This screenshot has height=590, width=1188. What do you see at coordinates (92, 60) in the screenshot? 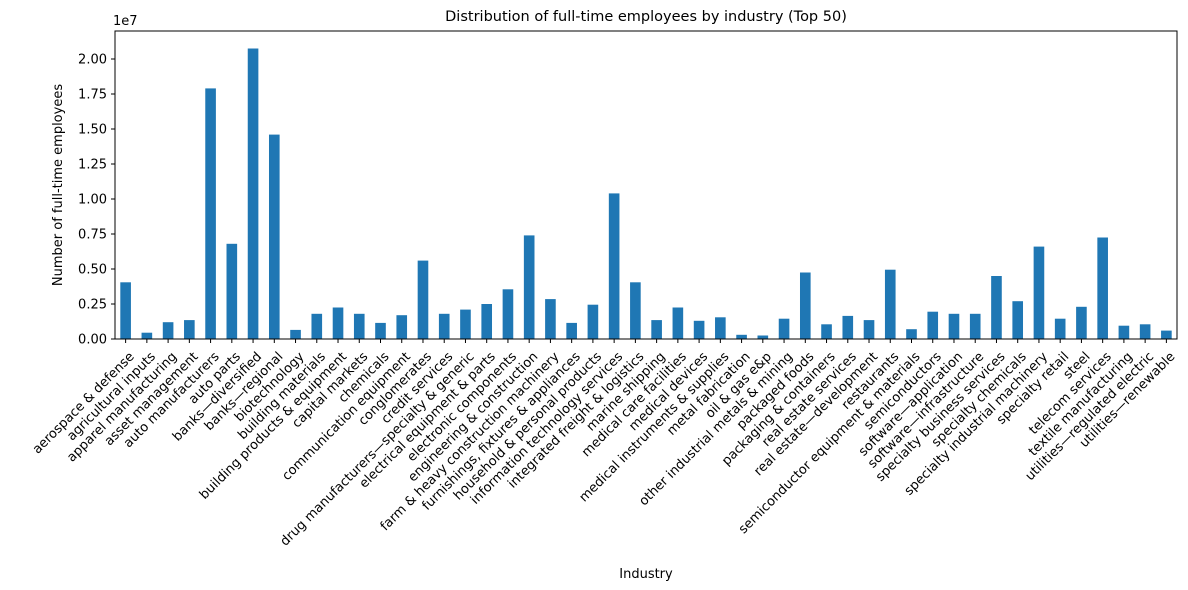
I see `y-tick-label: 2.00` at bounding box center [92, 60].